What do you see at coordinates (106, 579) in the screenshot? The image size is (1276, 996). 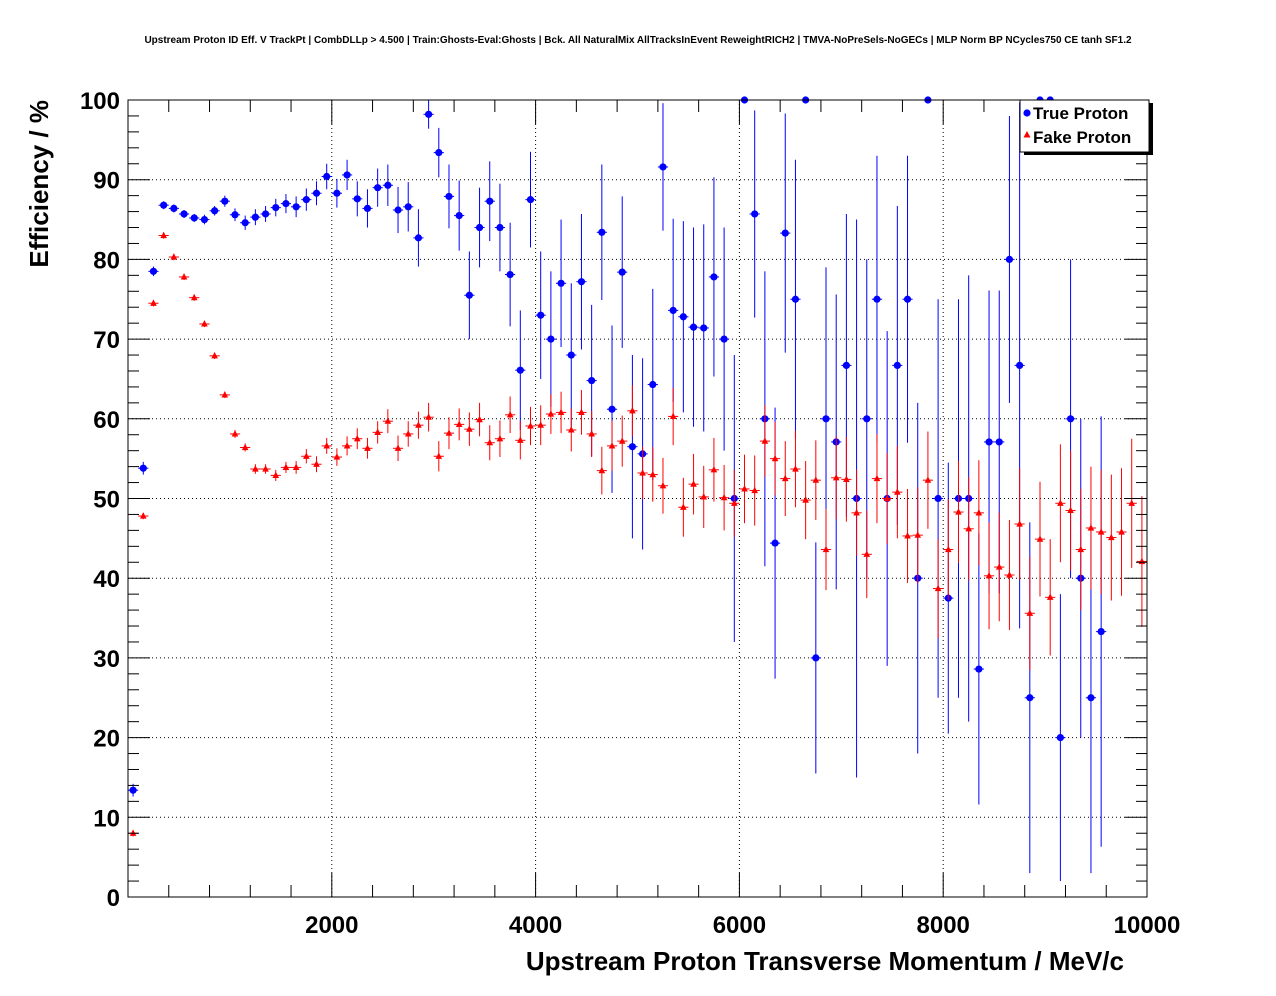 I see `y-tick-label: 40` at bounding box center [106, 579].